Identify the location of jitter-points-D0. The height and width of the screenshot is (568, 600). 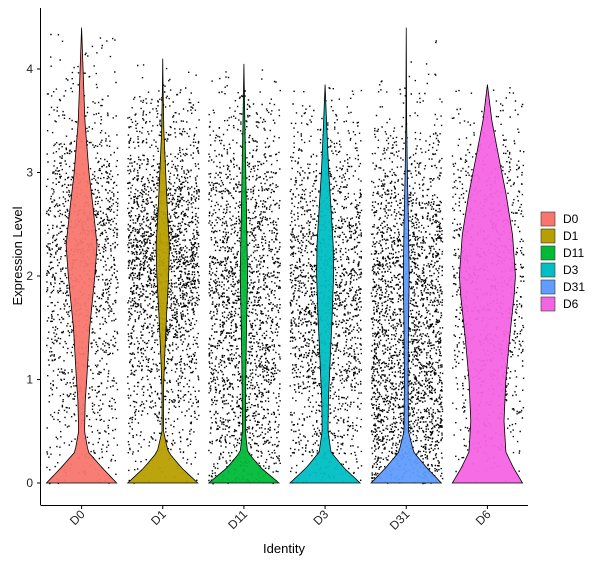
(82, 259).